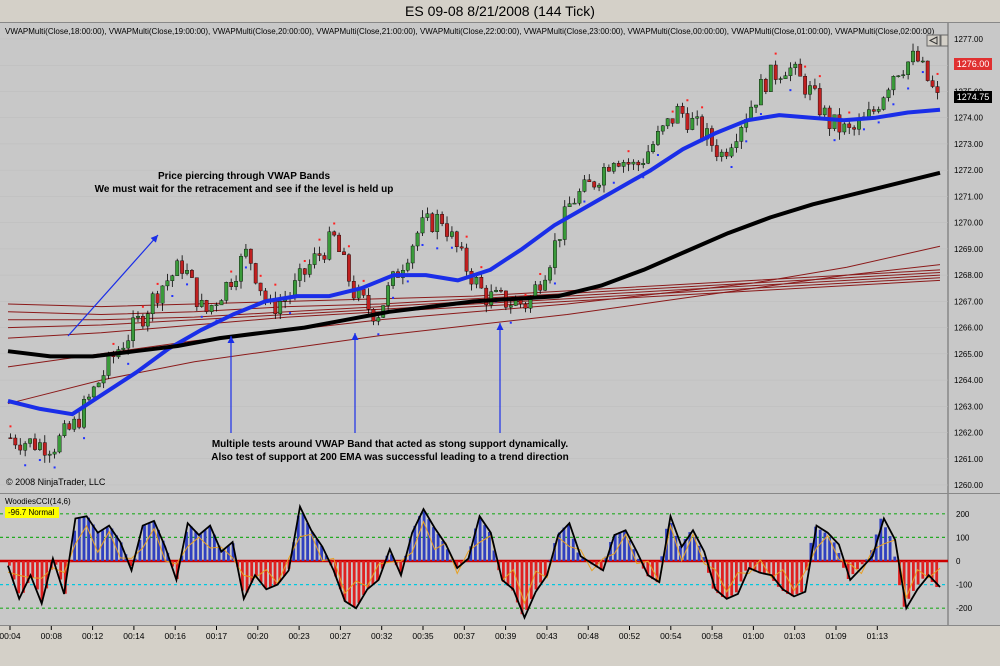 Image resolution: width=1000 pixels, height=666 pixels. Describe the element at coordinates (968, 275) in the screenshot. I see `price-tick-label: 1268.00` at that location.